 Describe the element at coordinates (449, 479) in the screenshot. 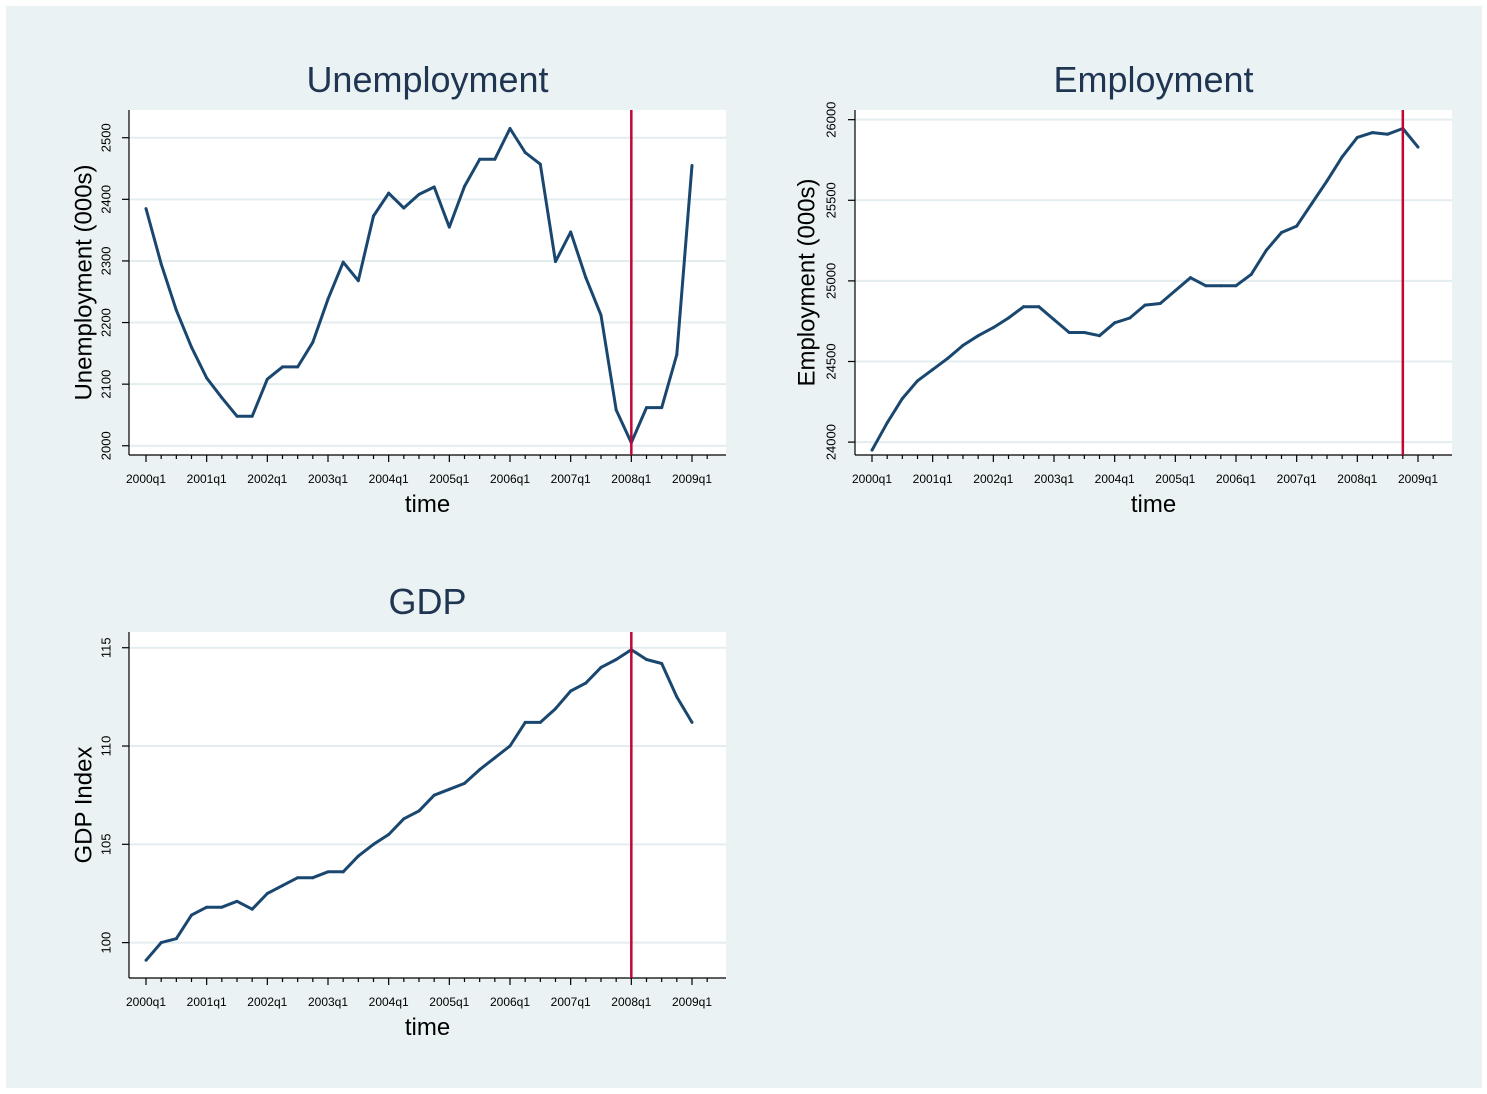

I see `x-tick-label: 2005q1` at that location.